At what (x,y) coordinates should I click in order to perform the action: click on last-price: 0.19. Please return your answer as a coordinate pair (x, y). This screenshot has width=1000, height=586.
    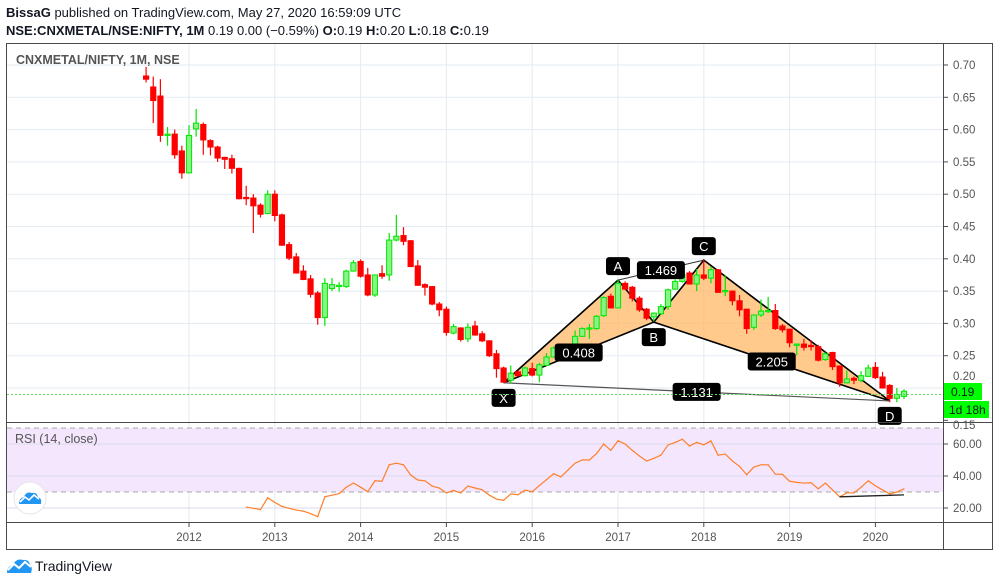
    Looking at the image, I should click on (221, 30).